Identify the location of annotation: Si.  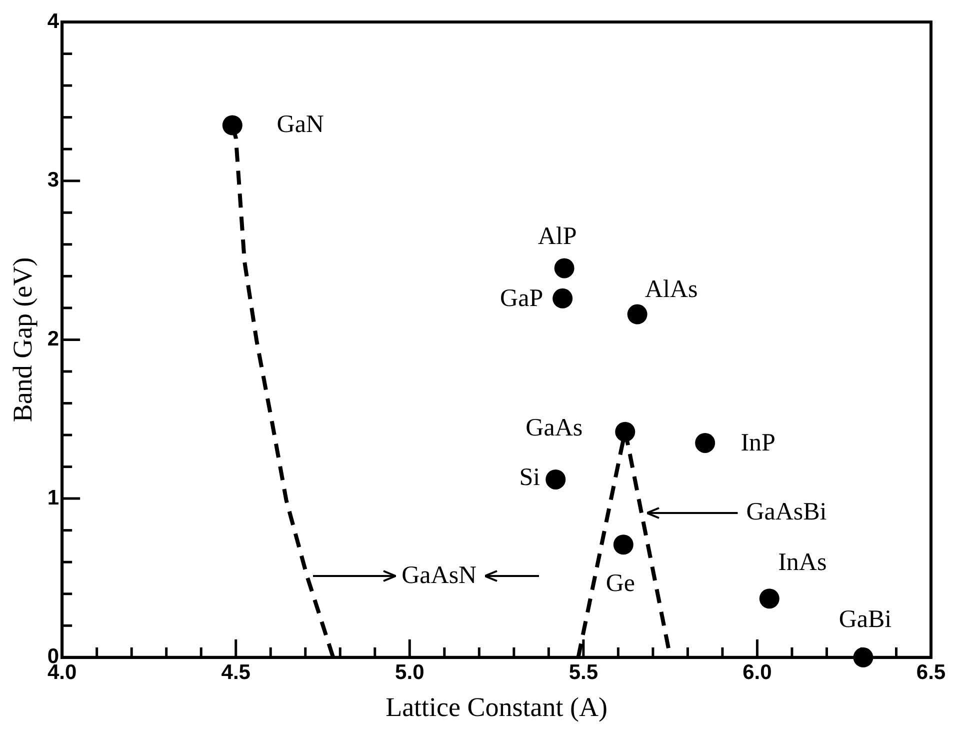
(529, 478).